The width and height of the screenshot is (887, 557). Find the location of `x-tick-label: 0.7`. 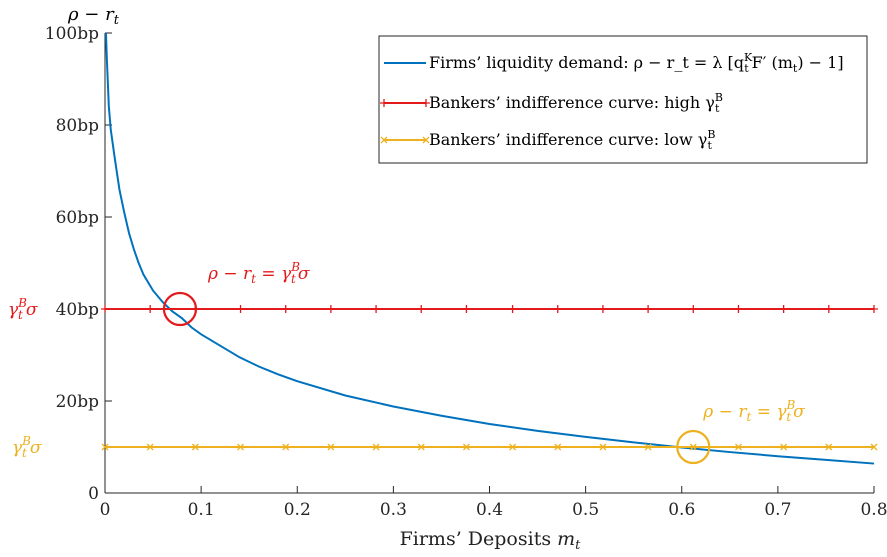

x-tick-label: 0.7 is located at coordinates (777, 510).